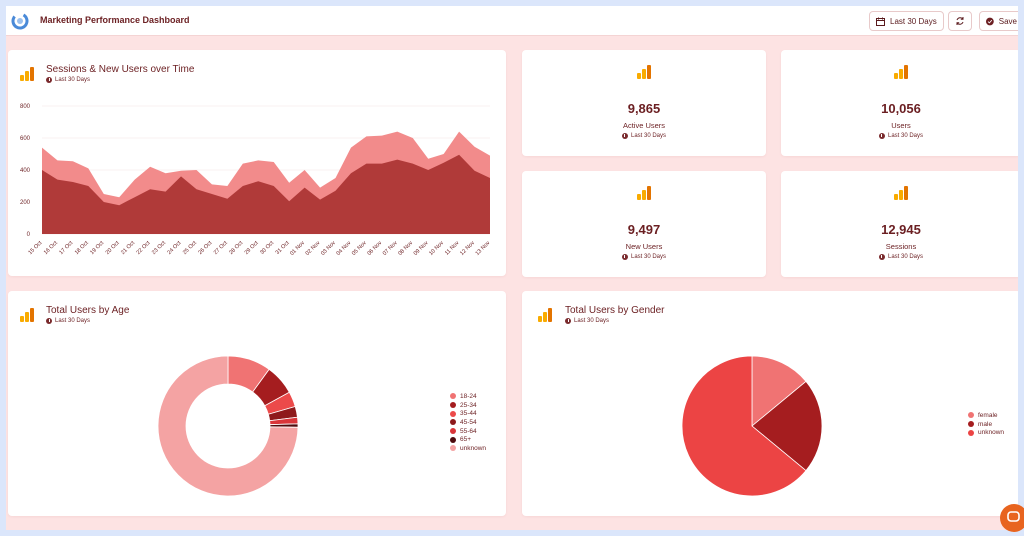  I want to click on date-range-button: Last 30 Days, so click(906, 21).